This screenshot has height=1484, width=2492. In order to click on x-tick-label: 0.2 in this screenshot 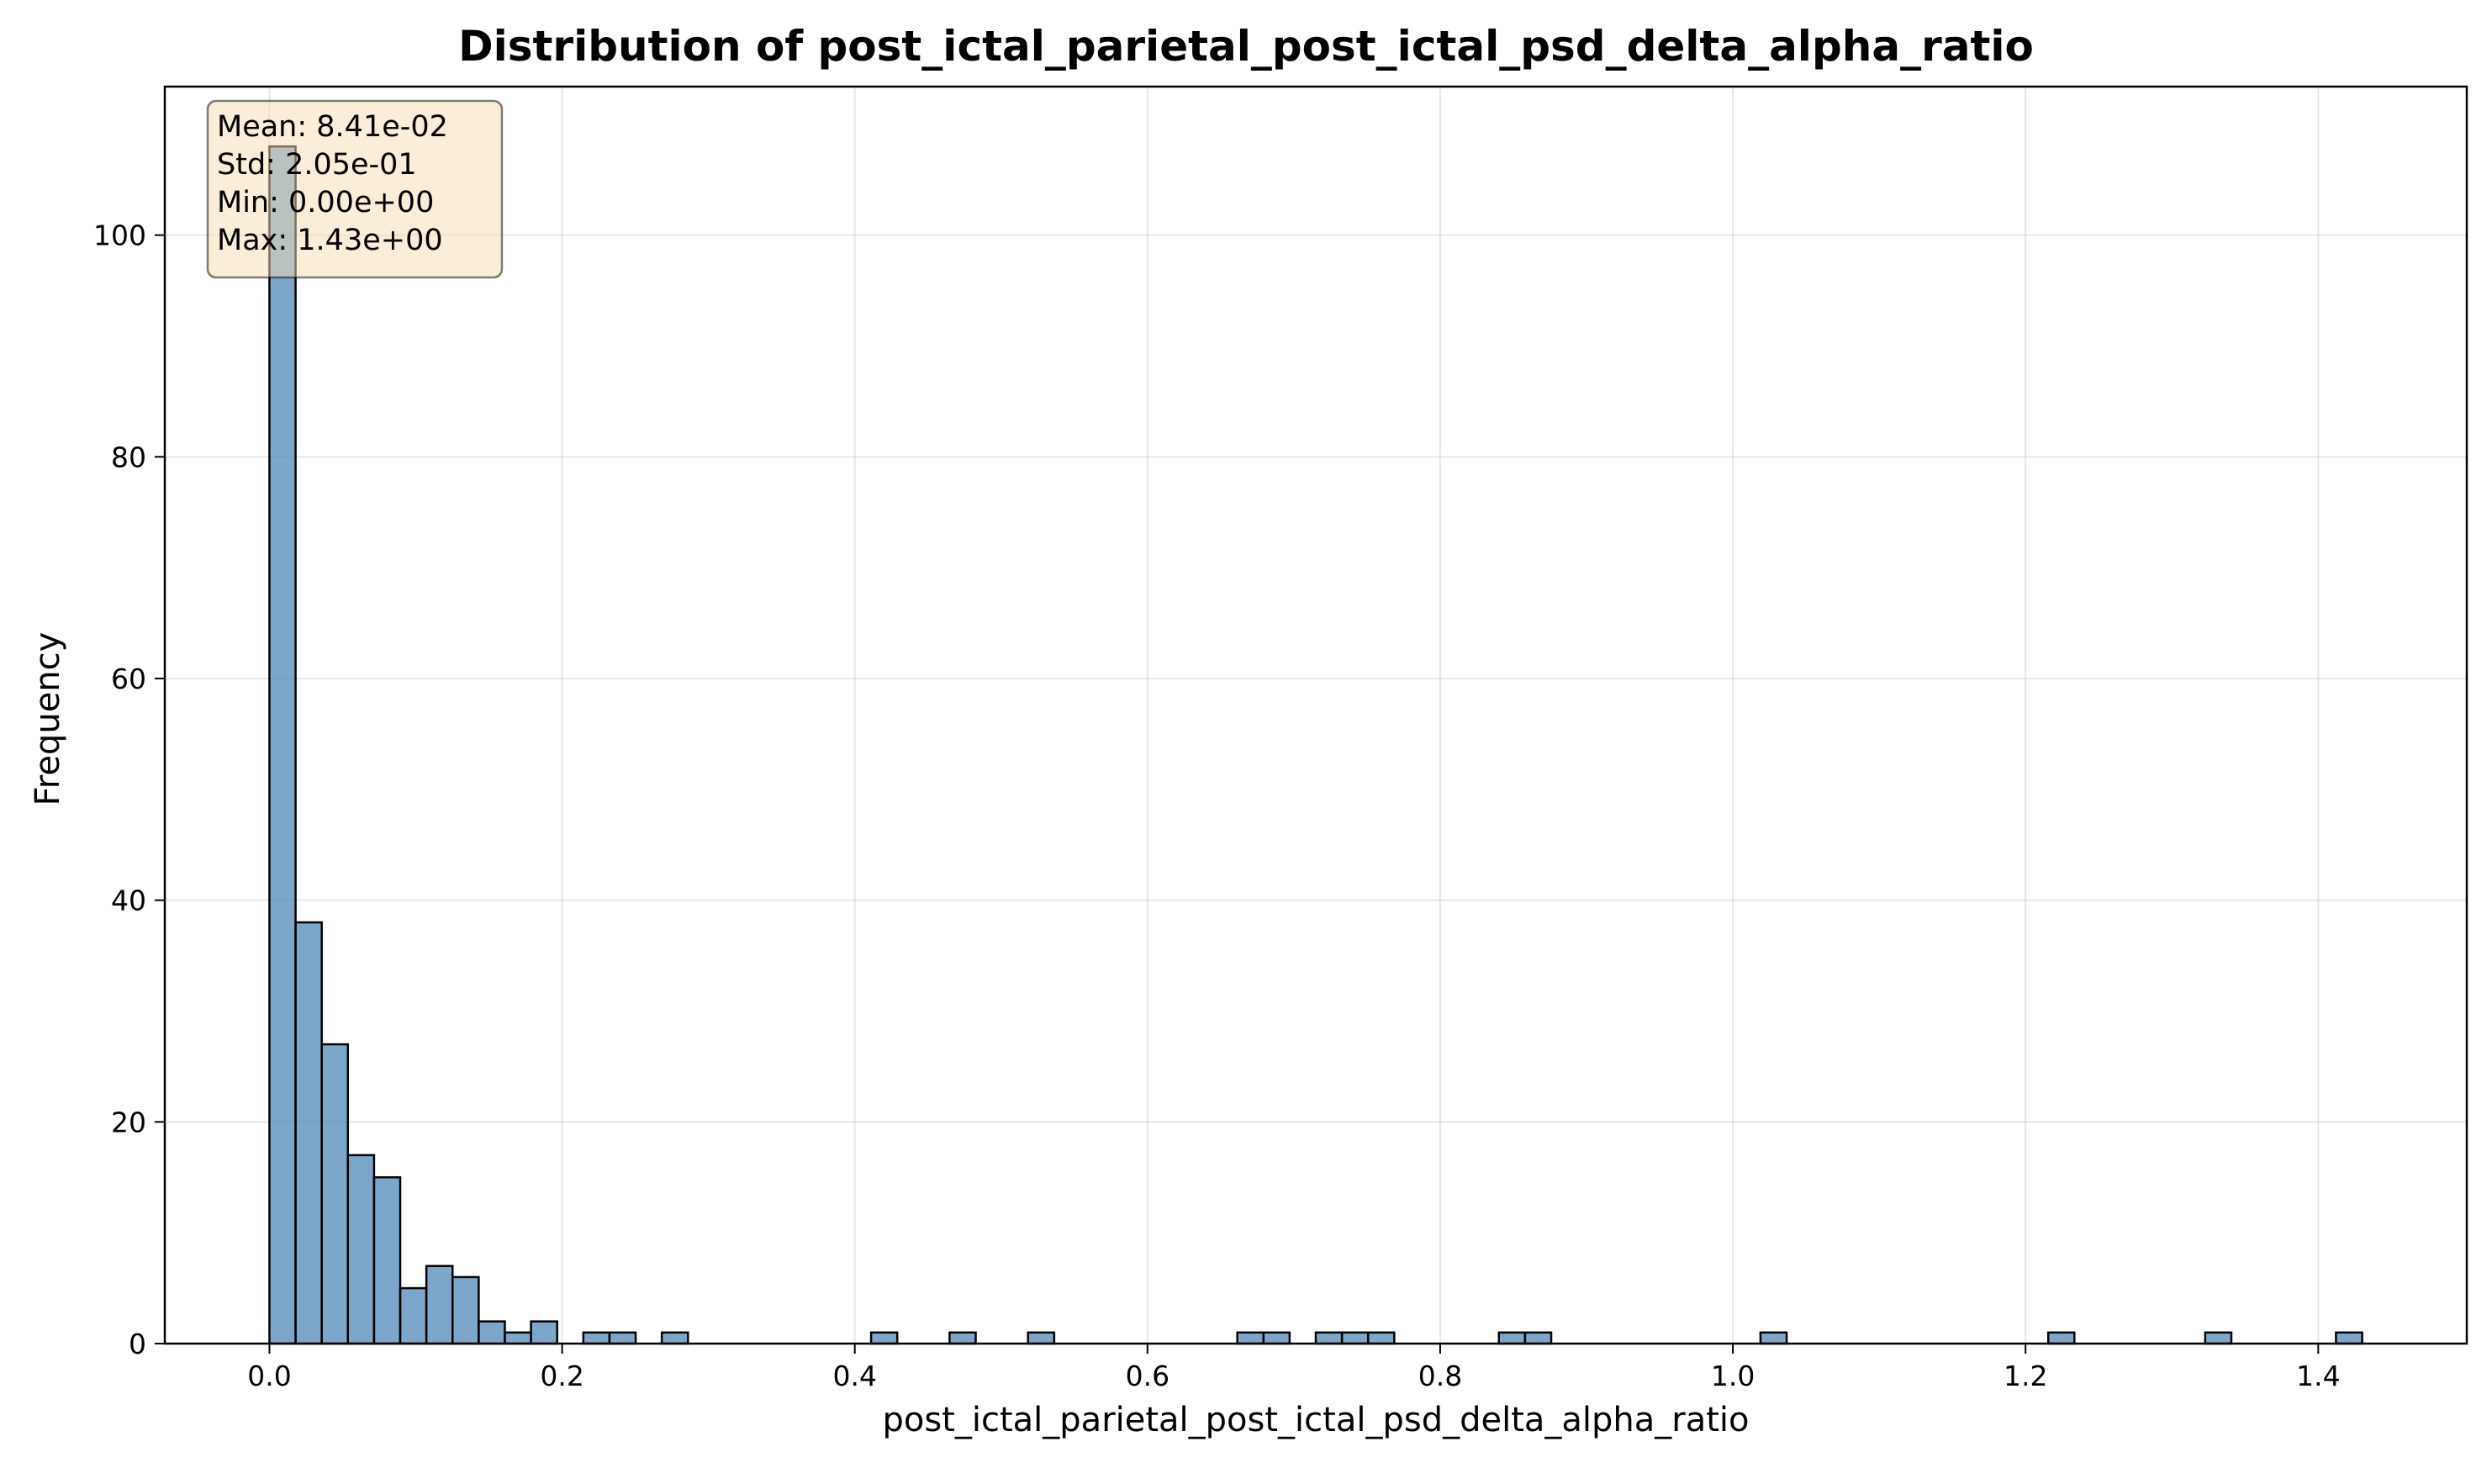, I will do `click(561, 1376)`.